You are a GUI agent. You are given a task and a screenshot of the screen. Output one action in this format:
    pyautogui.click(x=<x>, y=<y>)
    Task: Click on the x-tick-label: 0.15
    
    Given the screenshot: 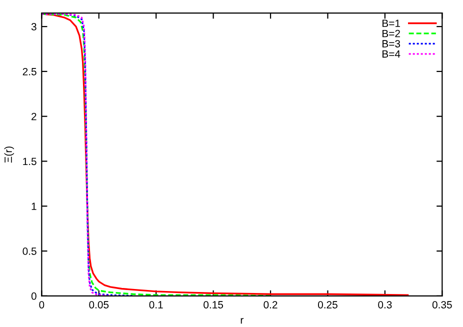 What is the action you would take?
    pyautogui.click(x=214, y=304)
    